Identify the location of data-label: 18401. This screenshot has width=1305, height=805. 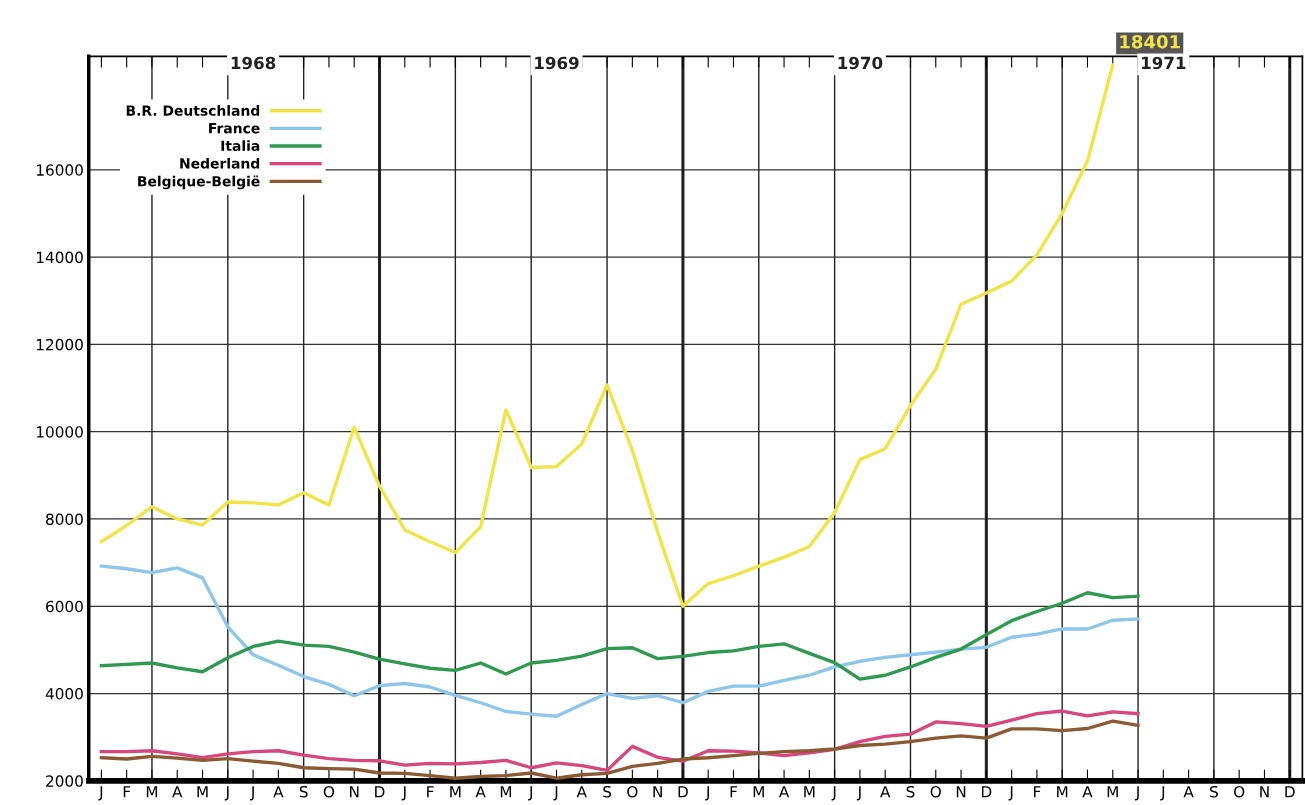
(1150, 41).